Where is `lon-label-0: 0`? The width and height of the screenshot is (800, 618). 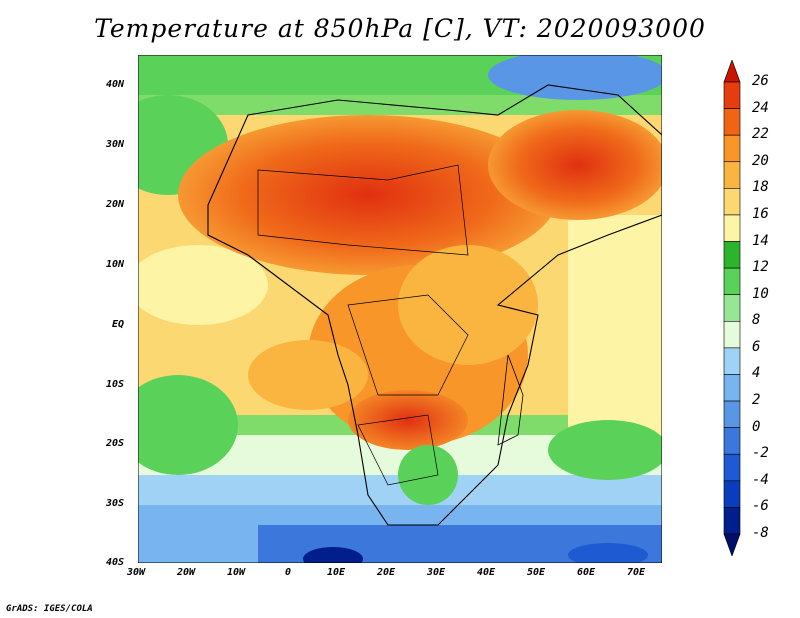 lon-label-0: 0 is located at coordinates (288, 572).